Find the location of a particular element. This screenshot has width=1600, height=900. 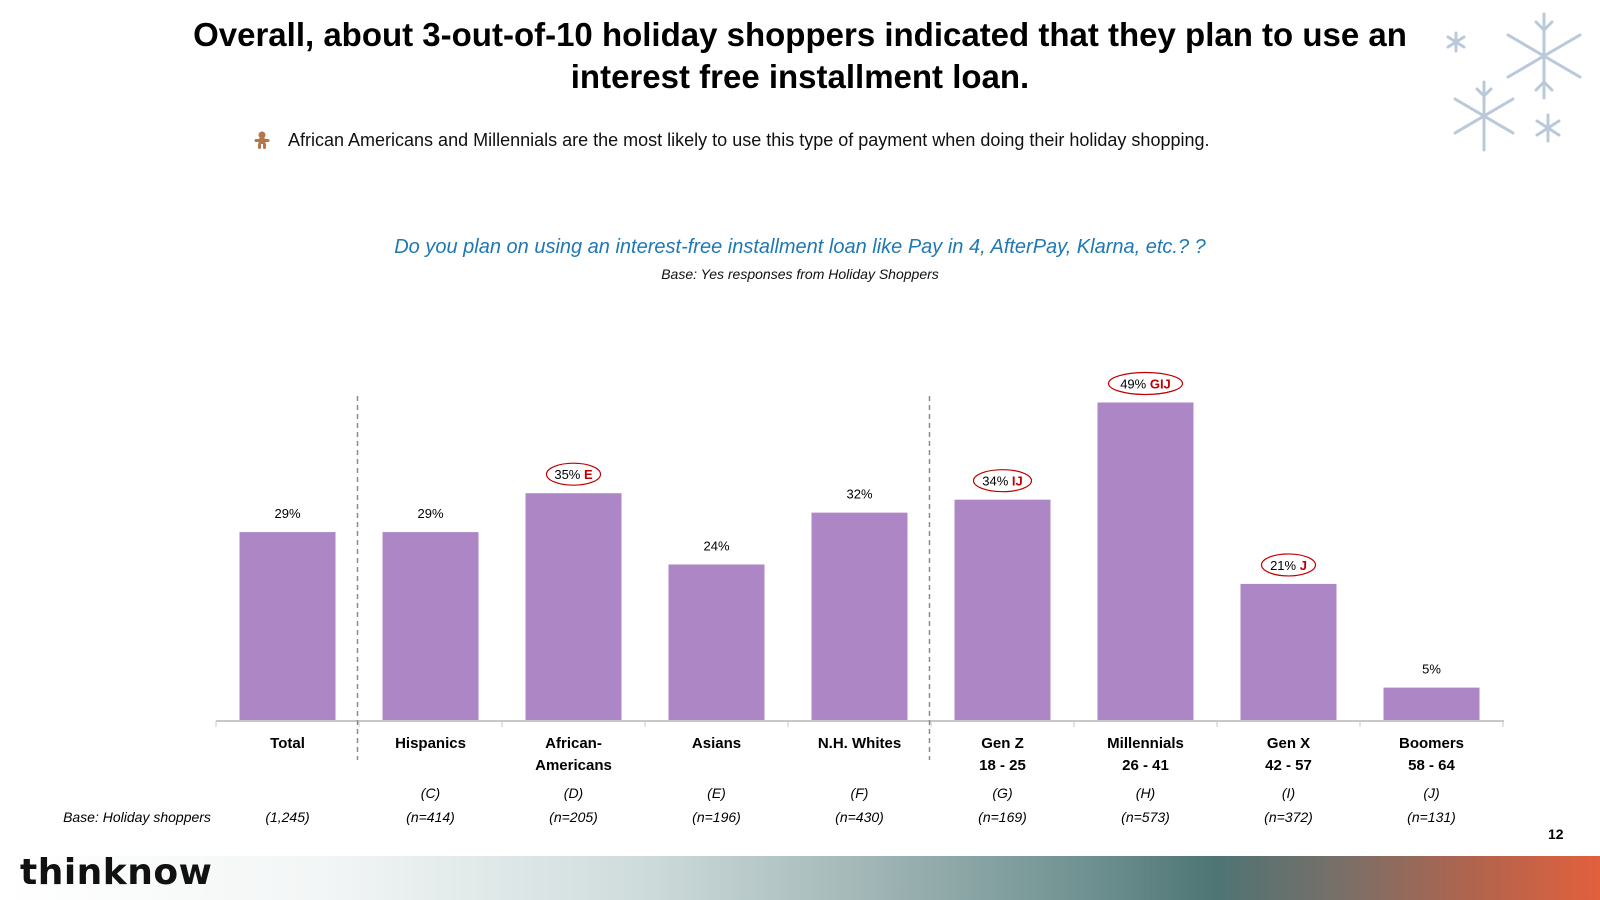

category-label: Total is located at coordinates (287, 743).